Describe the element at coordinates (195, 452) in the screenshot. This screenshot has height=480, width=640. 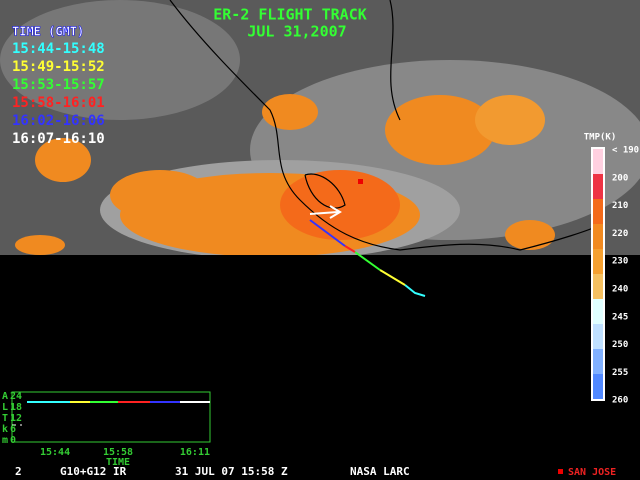
I see `time-tick: 16:11` at that location.